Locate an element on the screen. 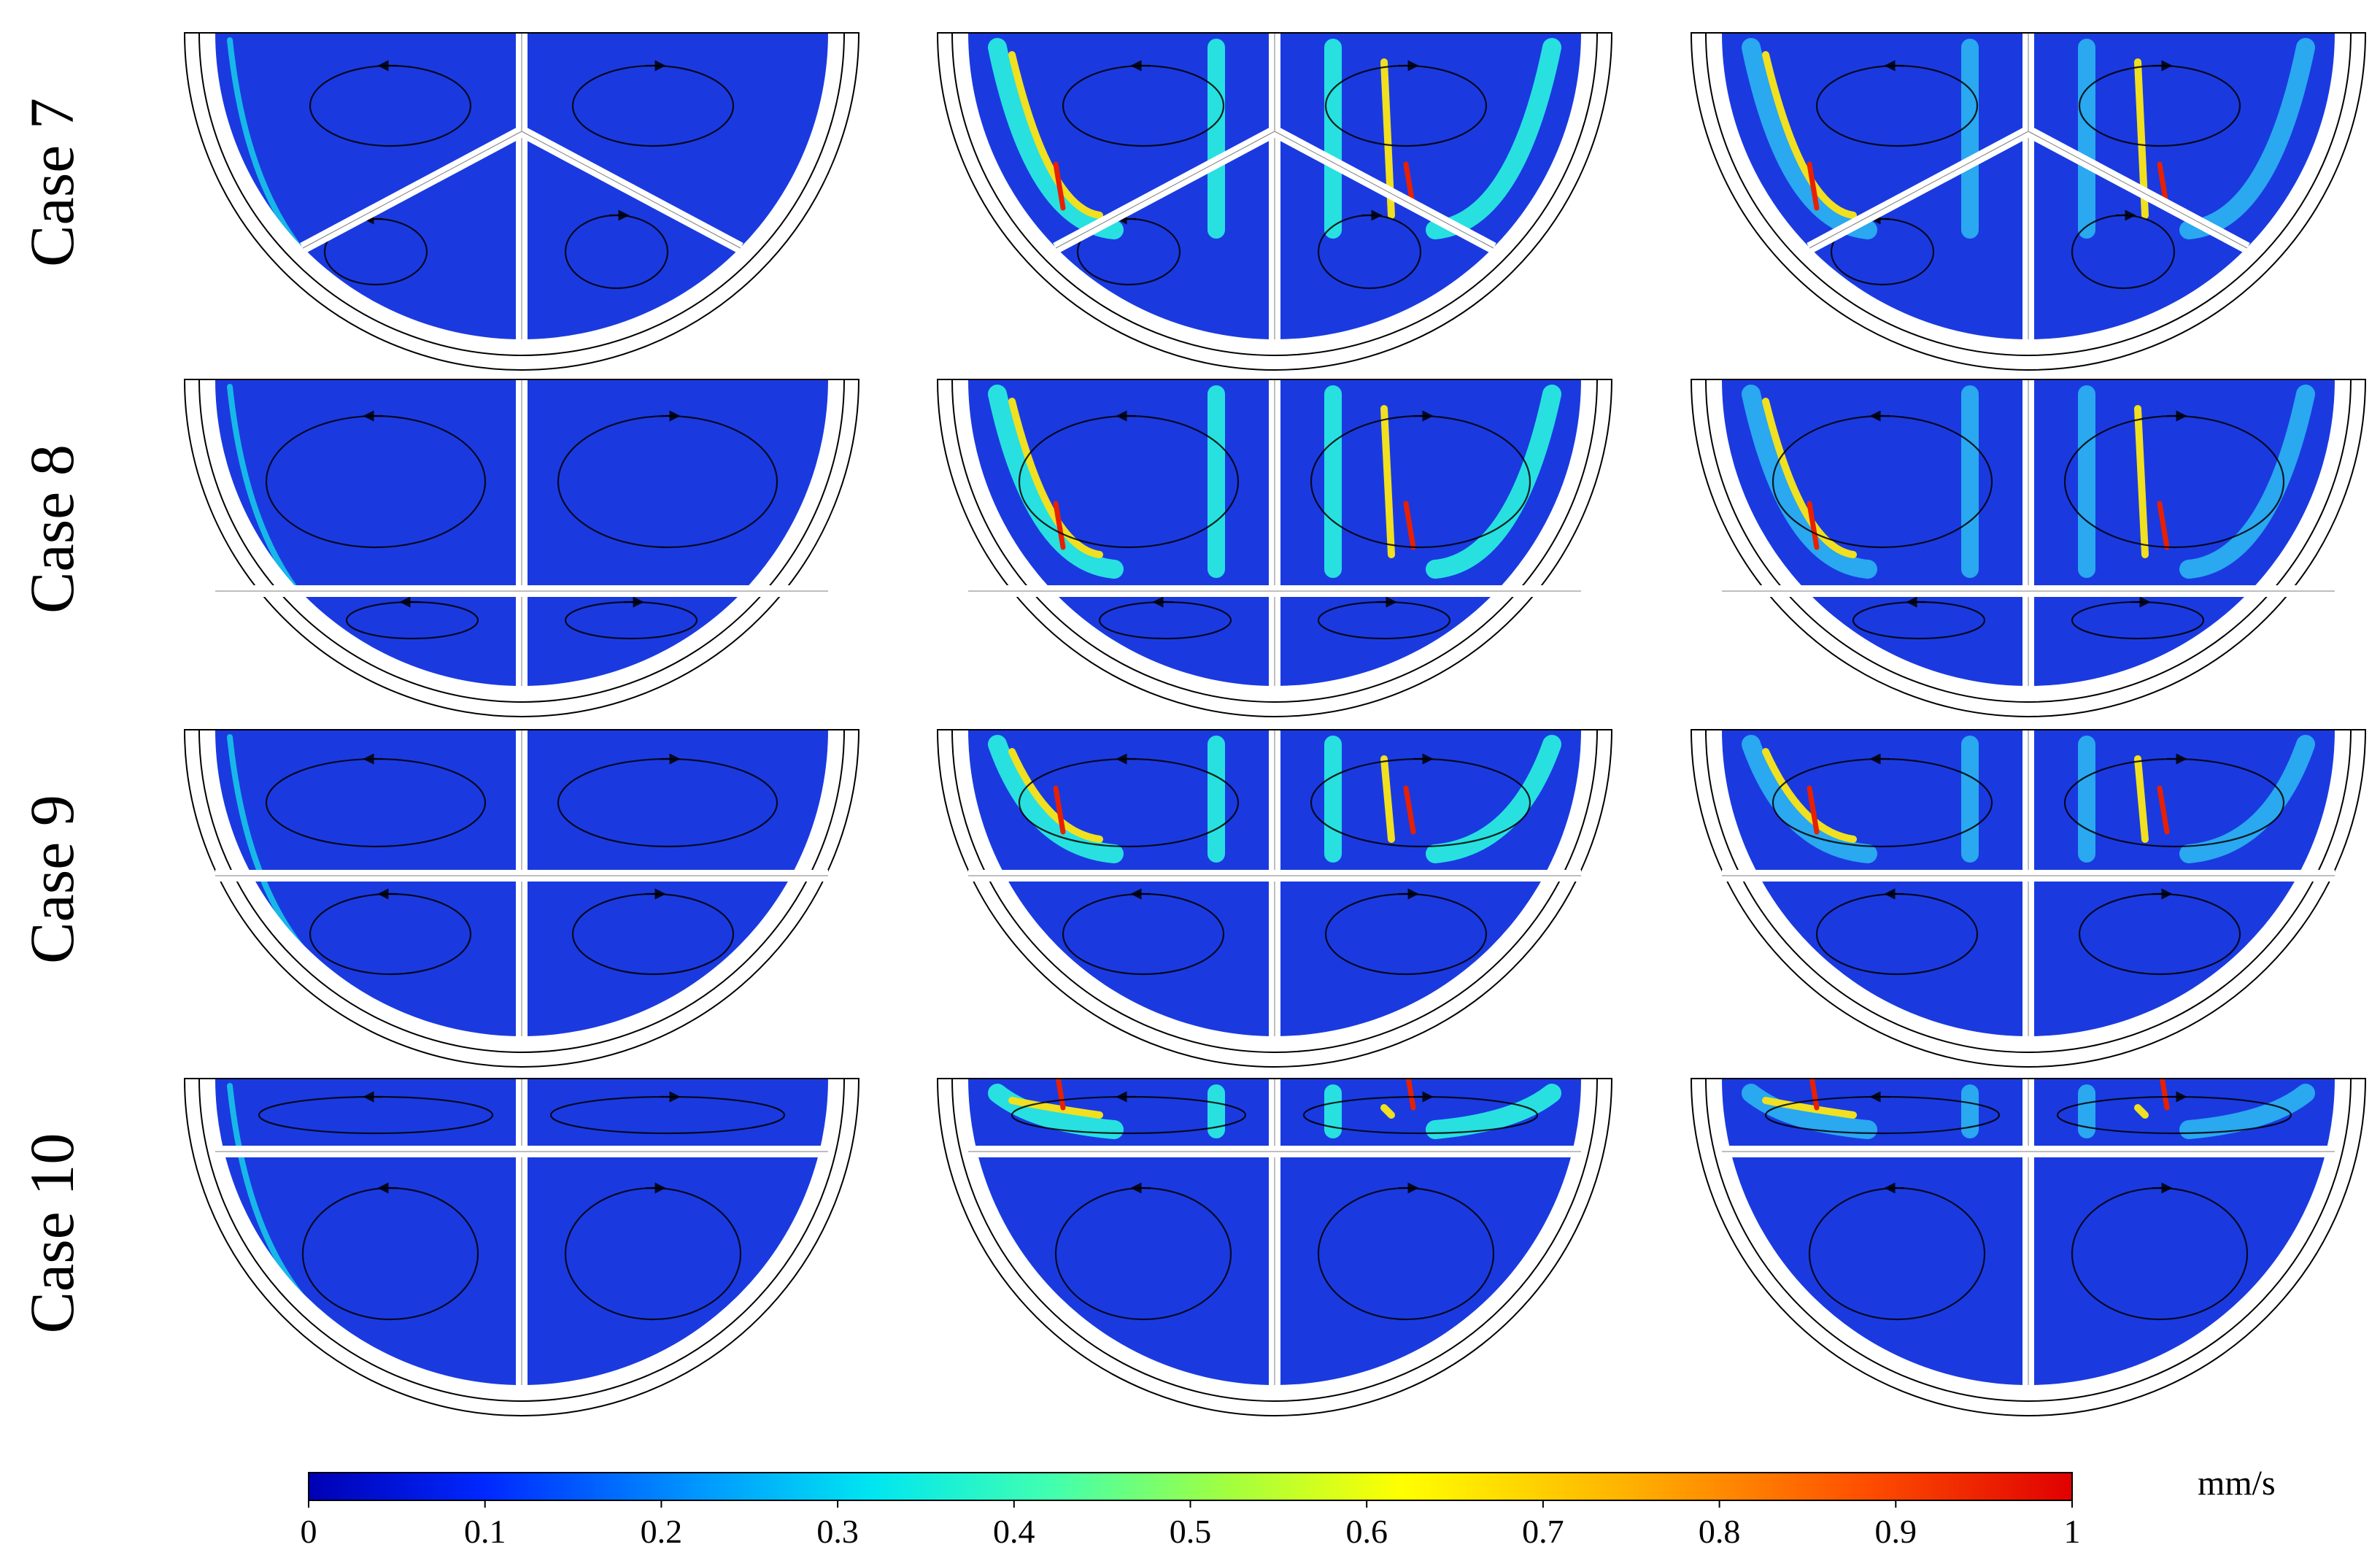  colorbar-tick-label: 0.8 is located at coordinates (1720, 1531).